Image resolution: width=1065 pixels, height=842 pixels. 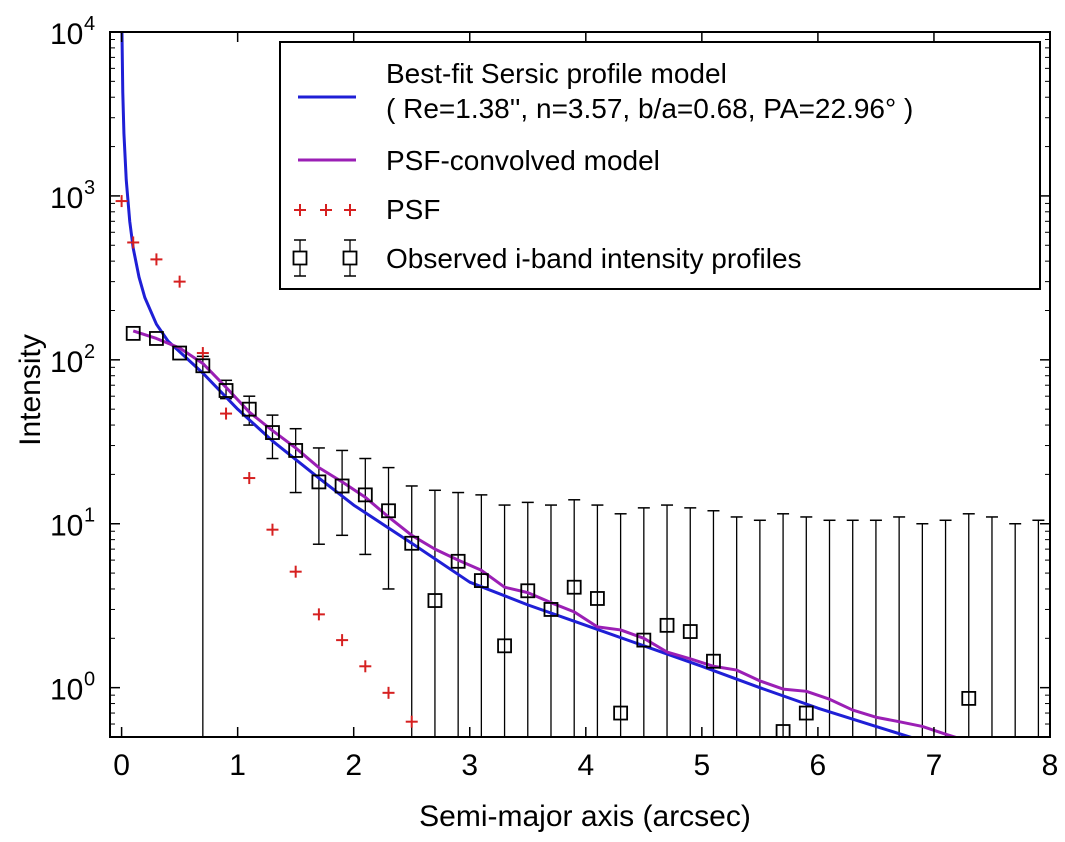 What do you see at coordinates (523, 160) in the screenshot?
I see `legend-label-psf-convolved: PSF-convolved model` at bounding box center [523, 160].